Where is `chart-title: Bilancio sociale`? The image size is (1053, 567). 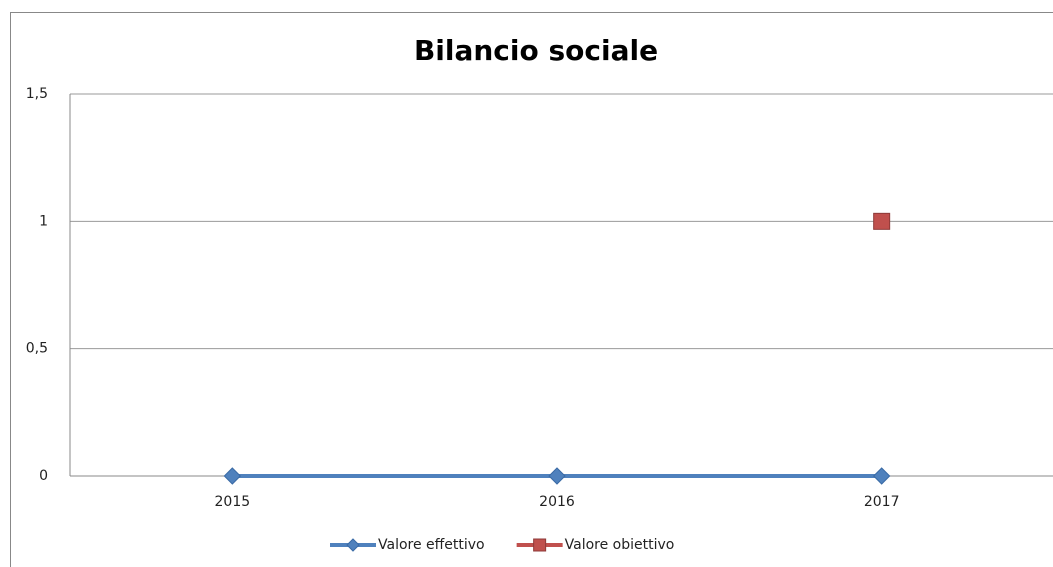
chart-title: Bilancio sociale is located at coordinates (536, 50).